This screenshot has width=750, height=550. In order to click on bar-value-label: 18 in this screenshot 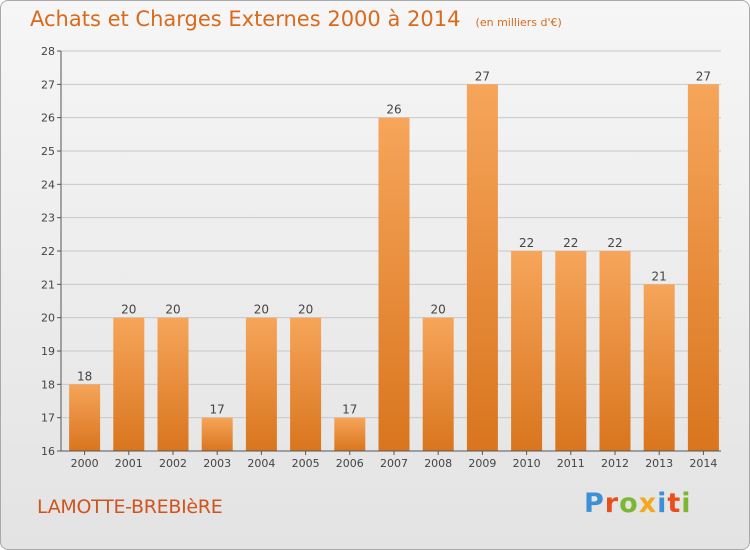, I will do `click(84, 376)`.